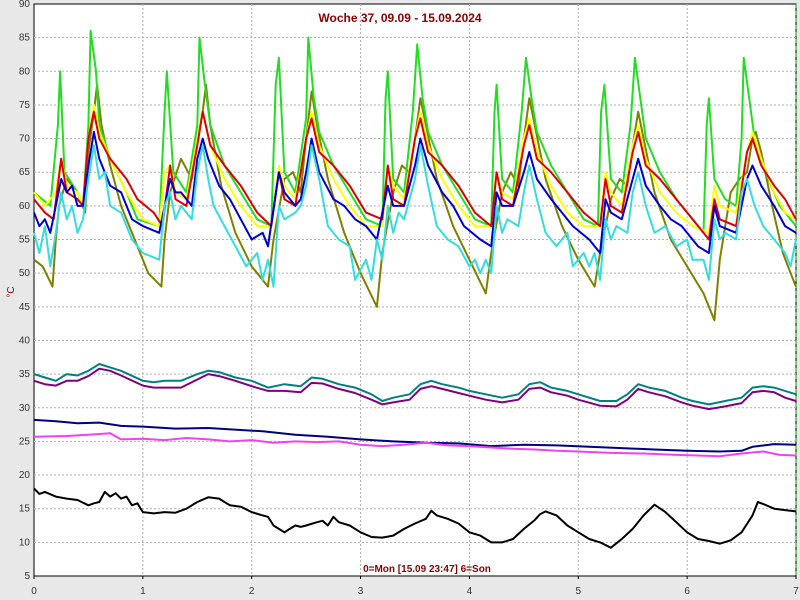 The image size is (800, 600). Describe the element at coordinates (361, 591) in the screenshot. I see `x-tick-label: 3` at that location.